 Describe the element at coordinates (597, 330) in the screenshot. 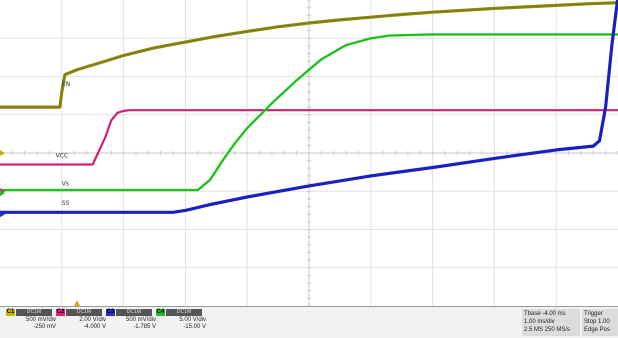

I see `trigger-type: Edge Pos` at that location.